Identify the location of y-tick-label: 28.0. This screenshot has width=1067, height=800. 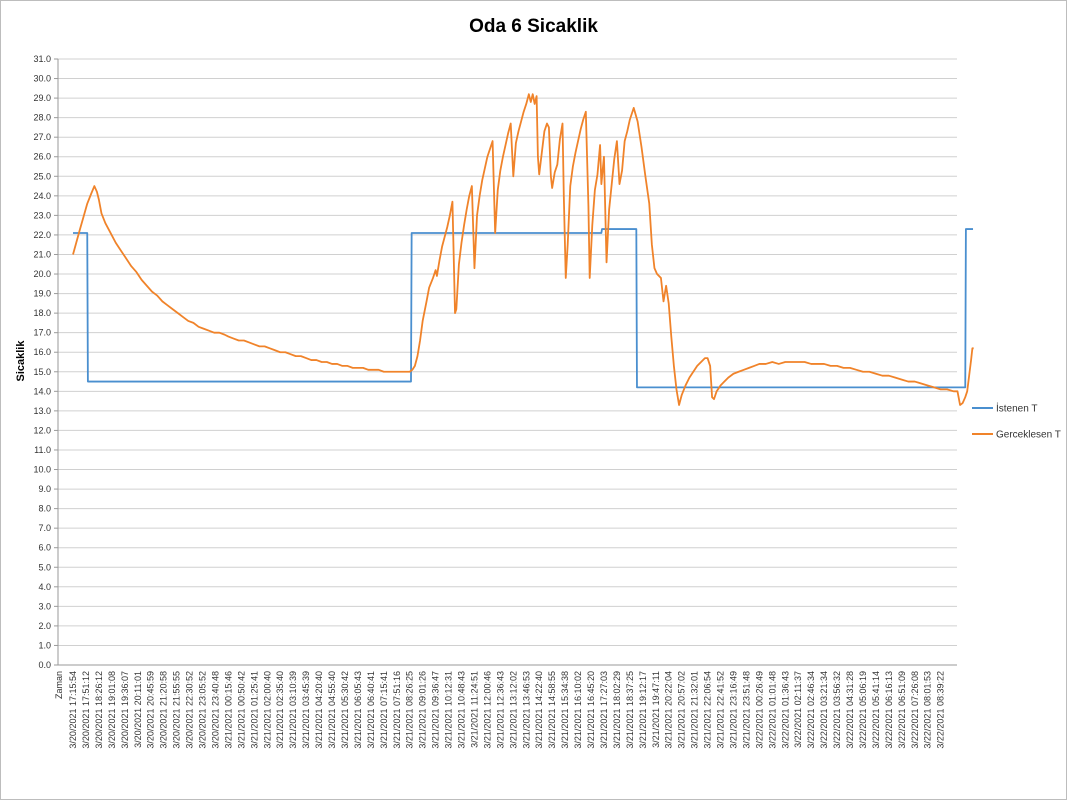
(42, 118).